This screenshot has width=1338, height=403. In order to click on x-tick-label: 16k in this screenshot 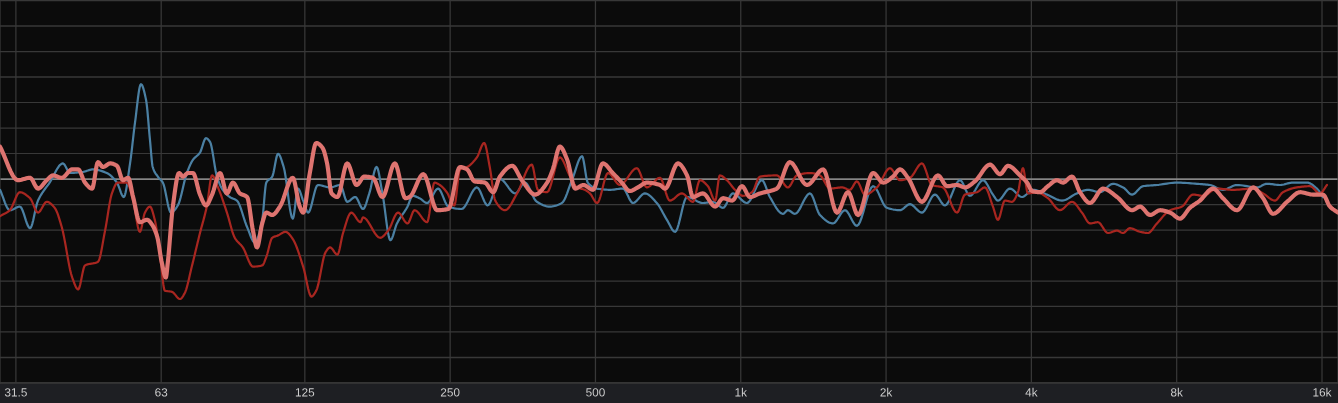, I will do `click(1322, 392)`.